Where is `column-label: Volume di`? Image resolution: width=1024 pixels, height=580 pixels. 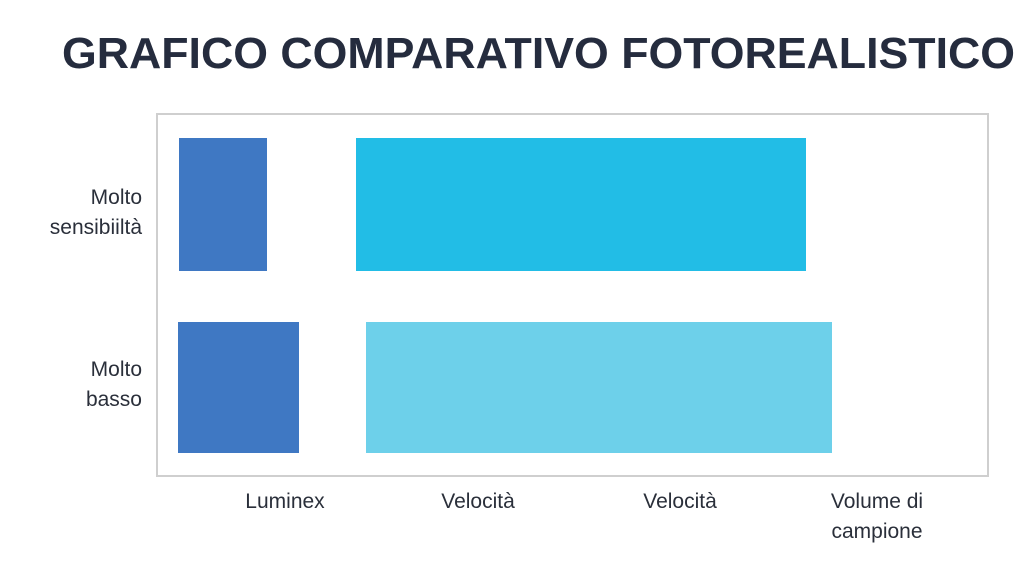 column-label: Volume di is located at coordinates (877, 501).